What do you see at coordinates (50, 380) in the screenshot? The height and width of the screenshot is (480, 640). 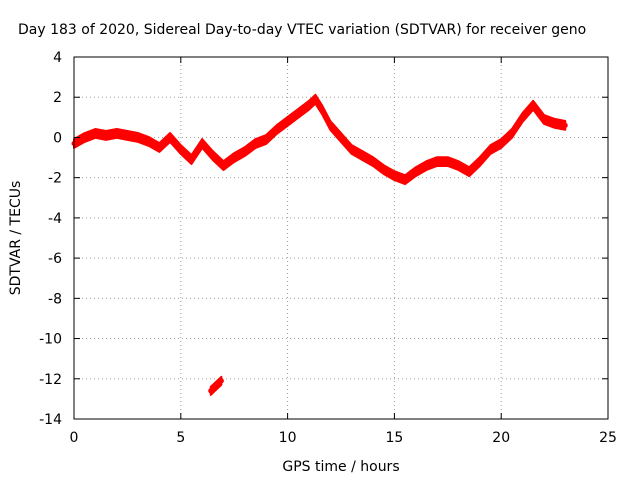 I see `y-tick-label: -12` at bounding box center [50, 380].